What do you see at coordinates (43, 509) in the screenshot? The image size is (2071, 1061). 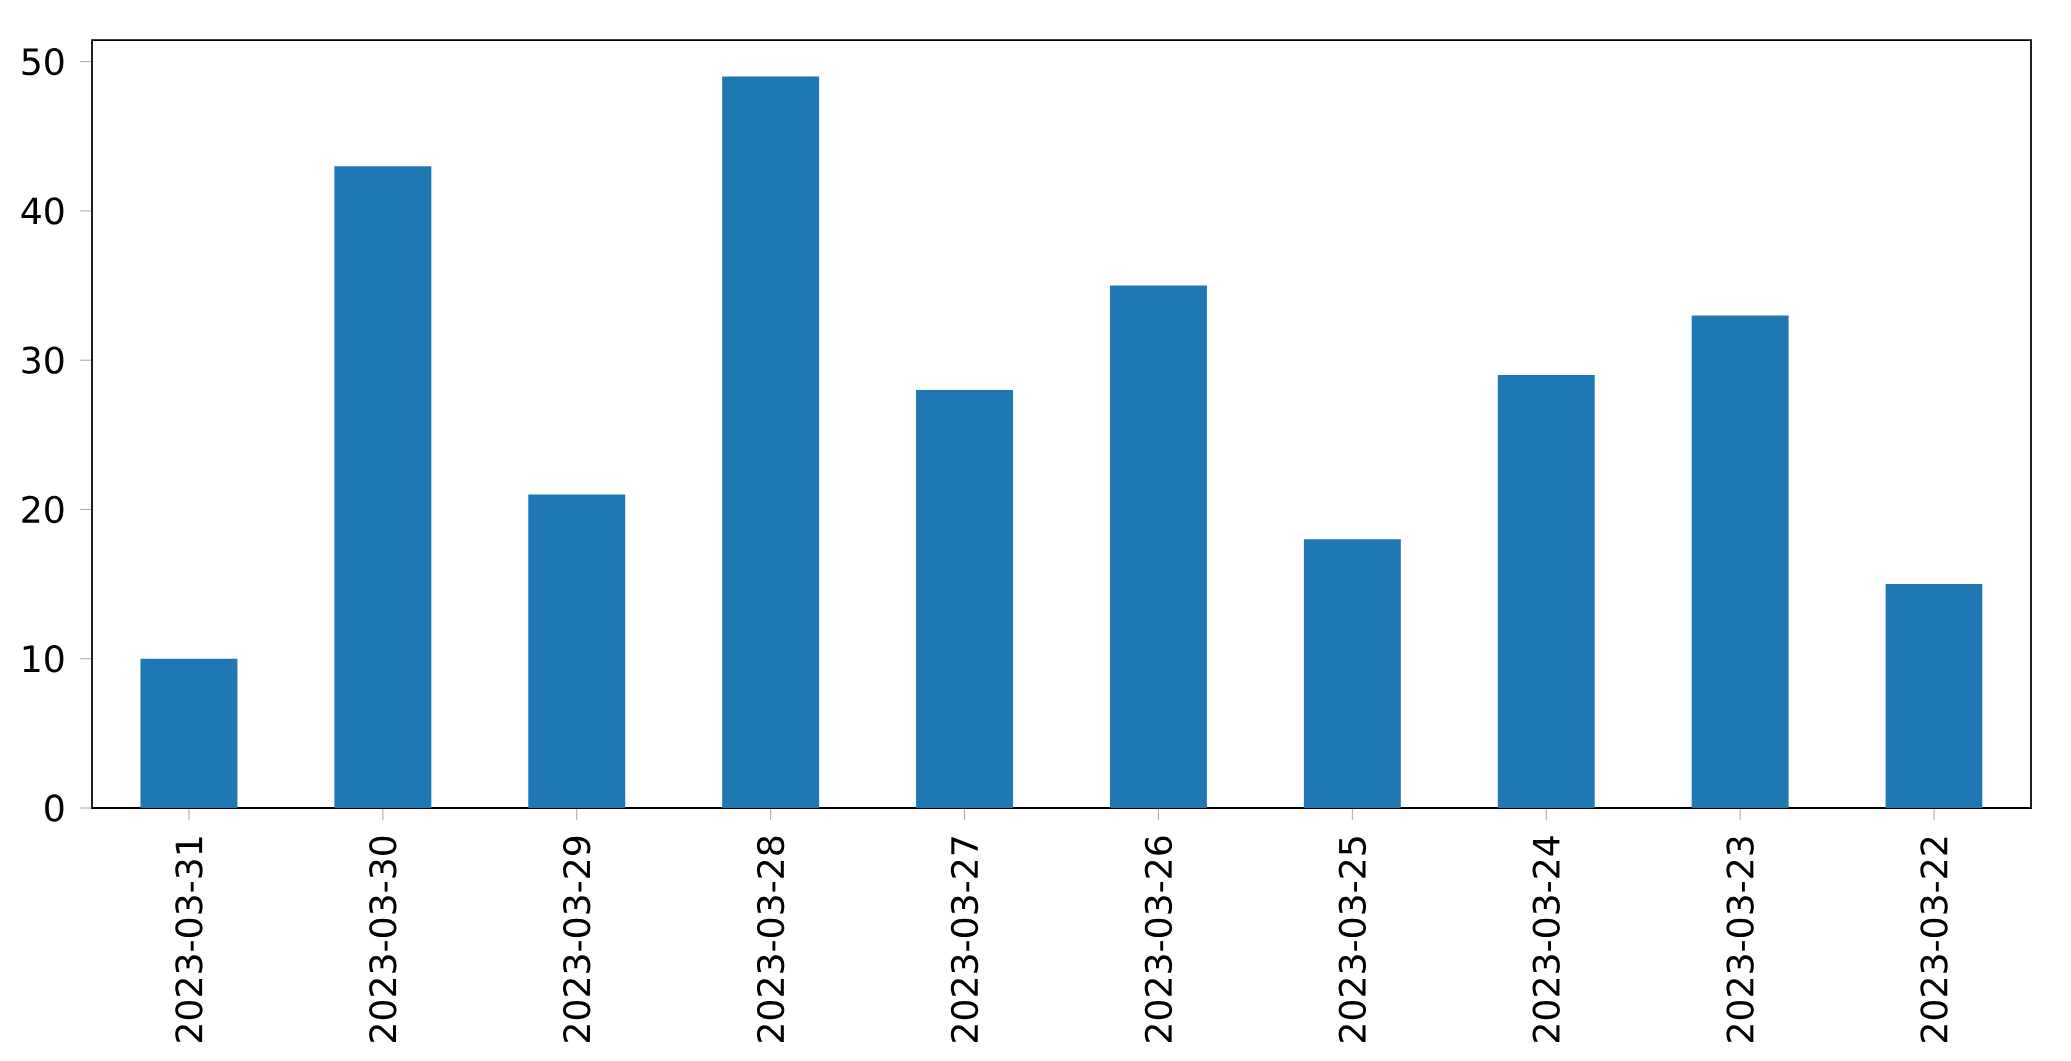 I see `y-tick-label: 20` at bounding box center [43, 509].